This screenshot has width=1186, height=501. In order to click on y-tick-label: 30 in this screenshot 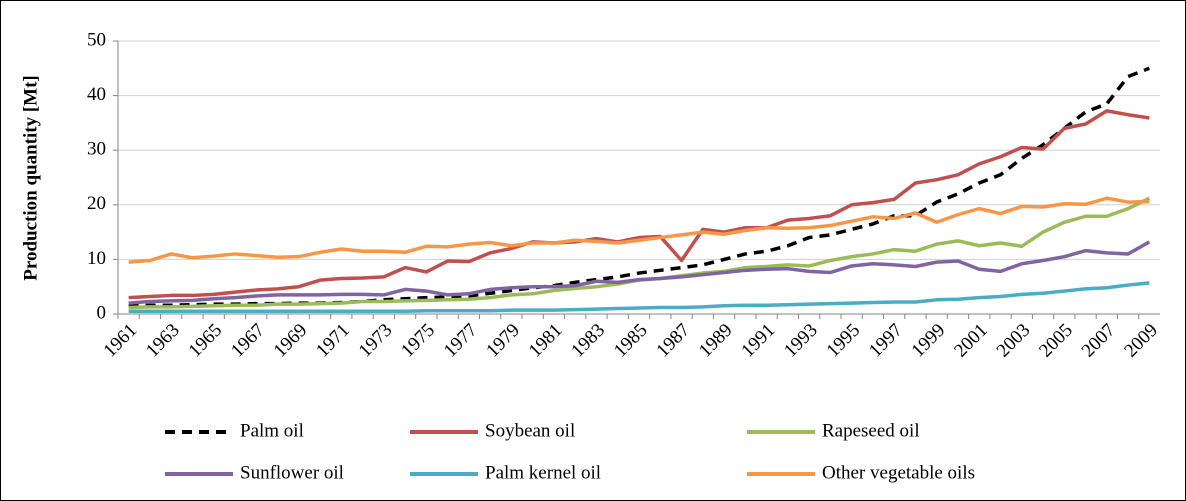, I will do `click(96, 149)`.